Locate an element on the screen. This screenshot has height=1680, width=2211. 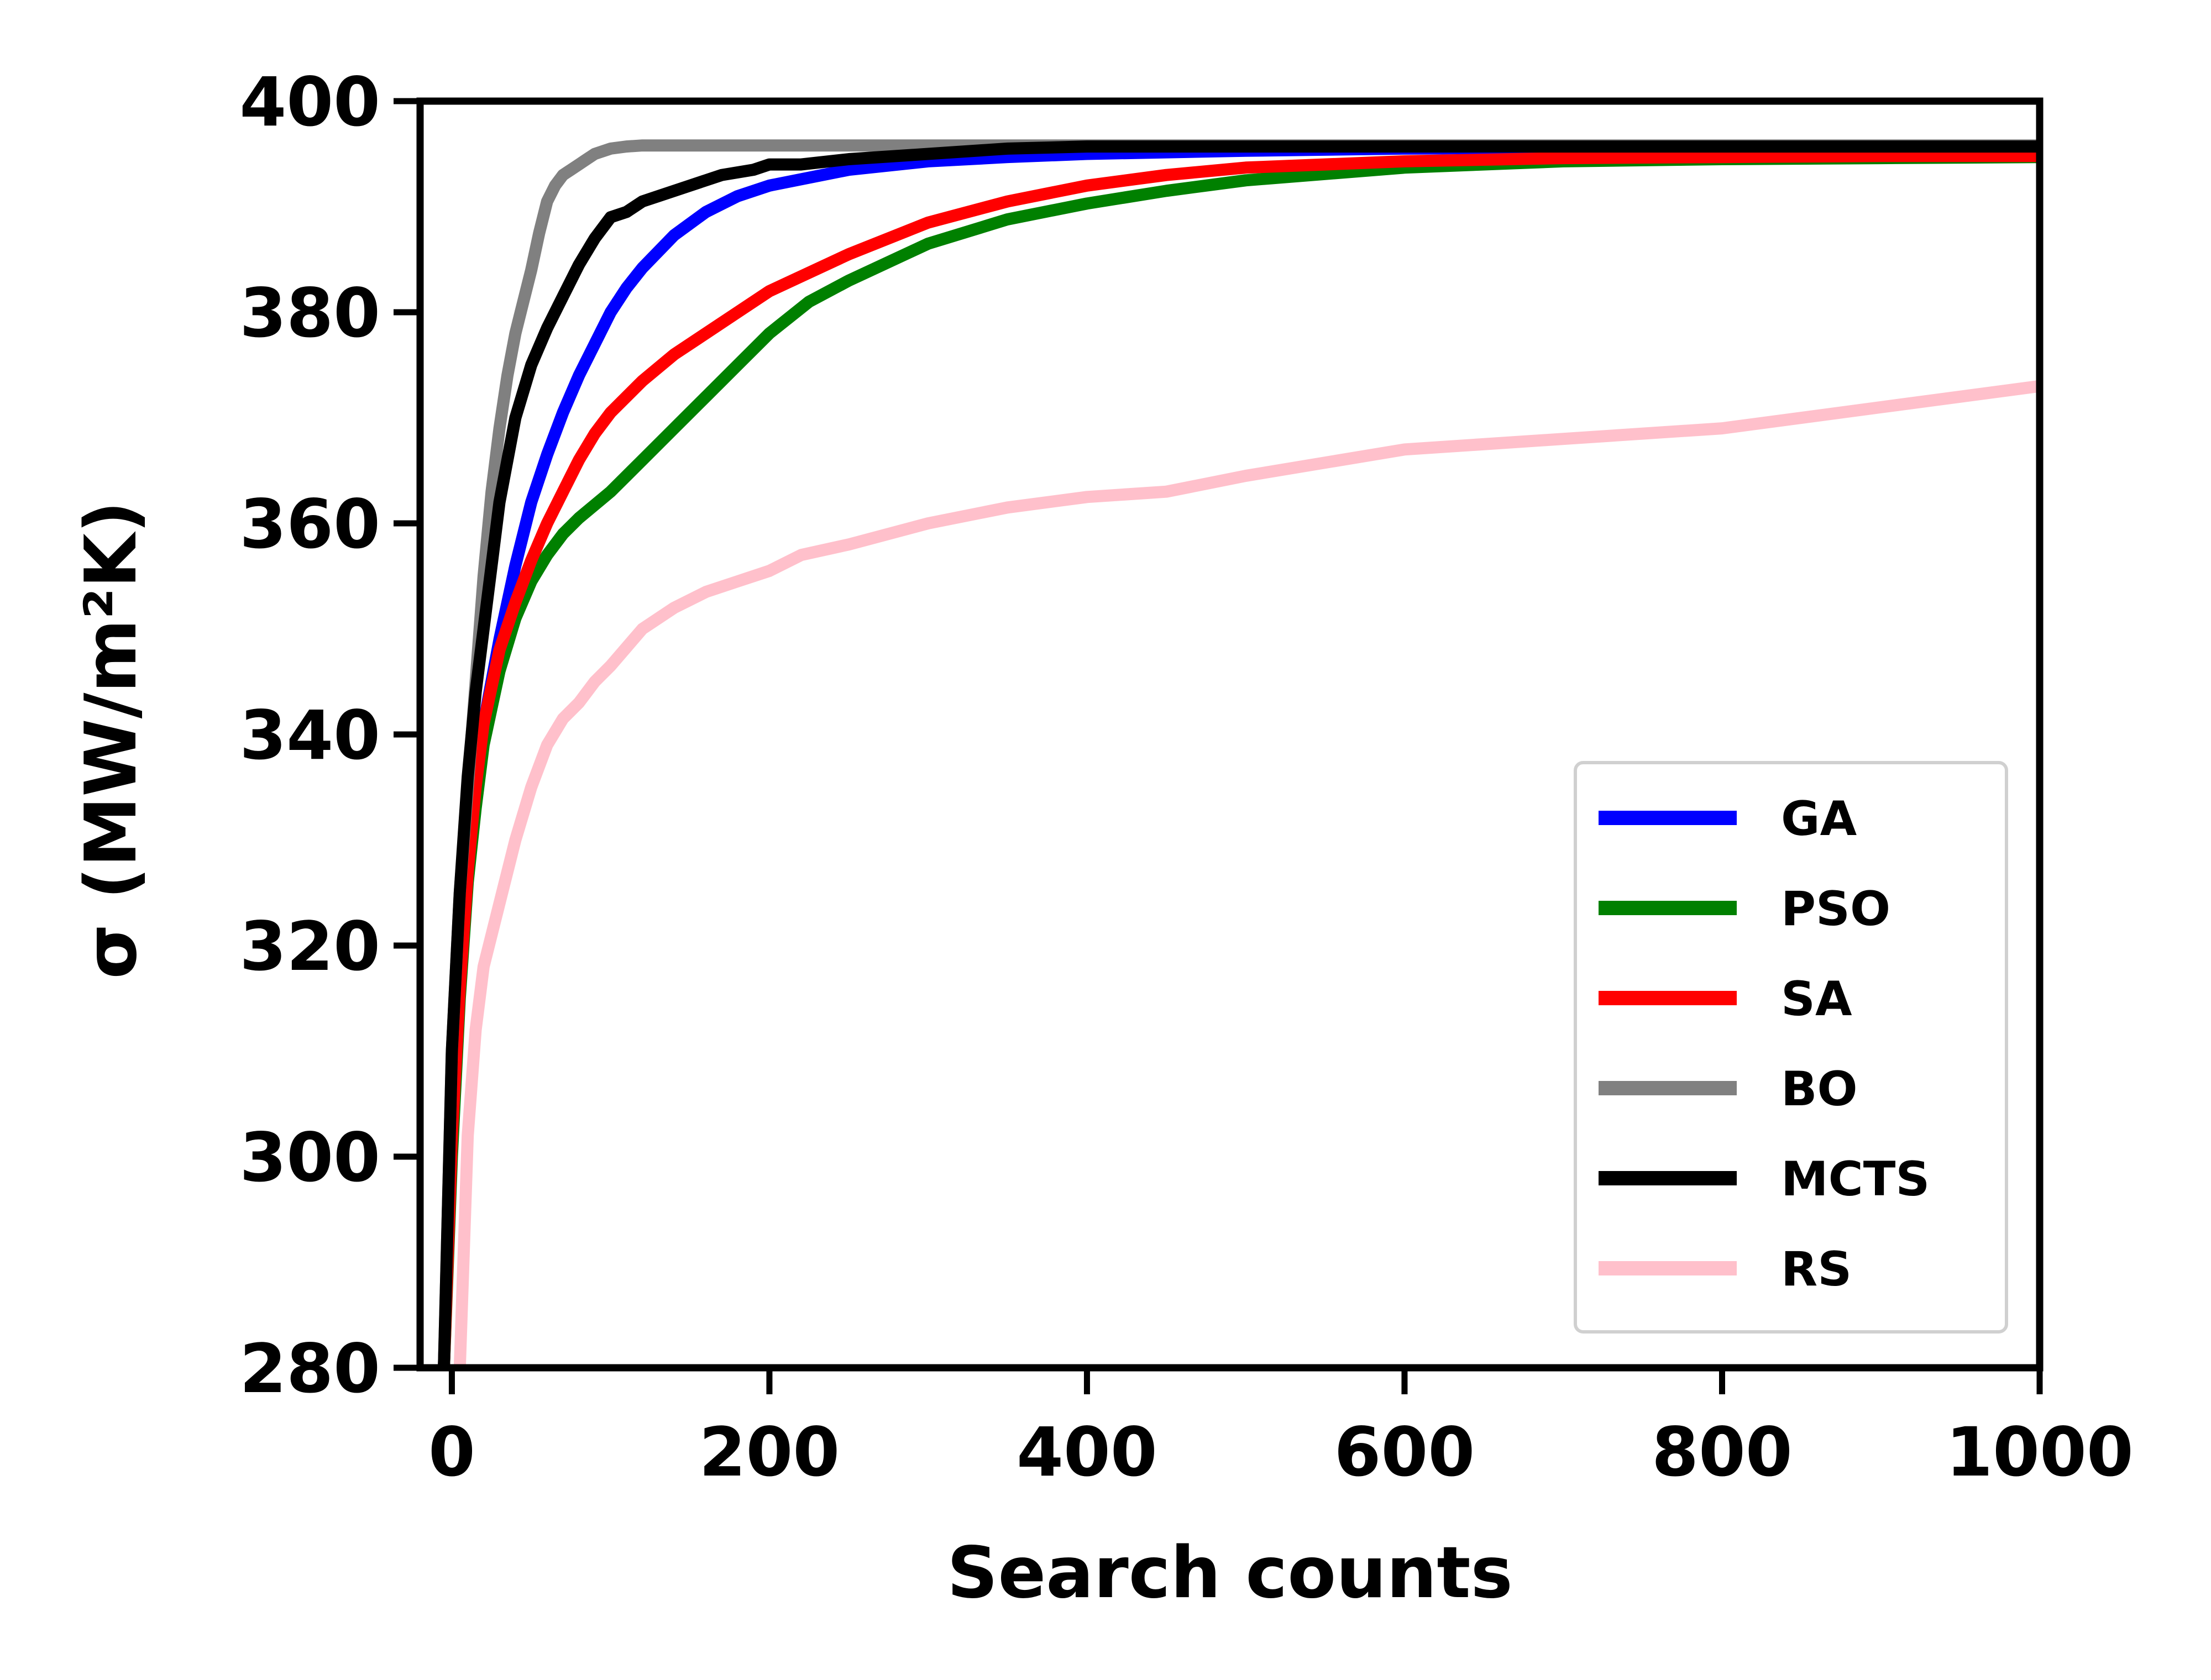
y-tick-label: 280 is located at coordinates (309, 1369).